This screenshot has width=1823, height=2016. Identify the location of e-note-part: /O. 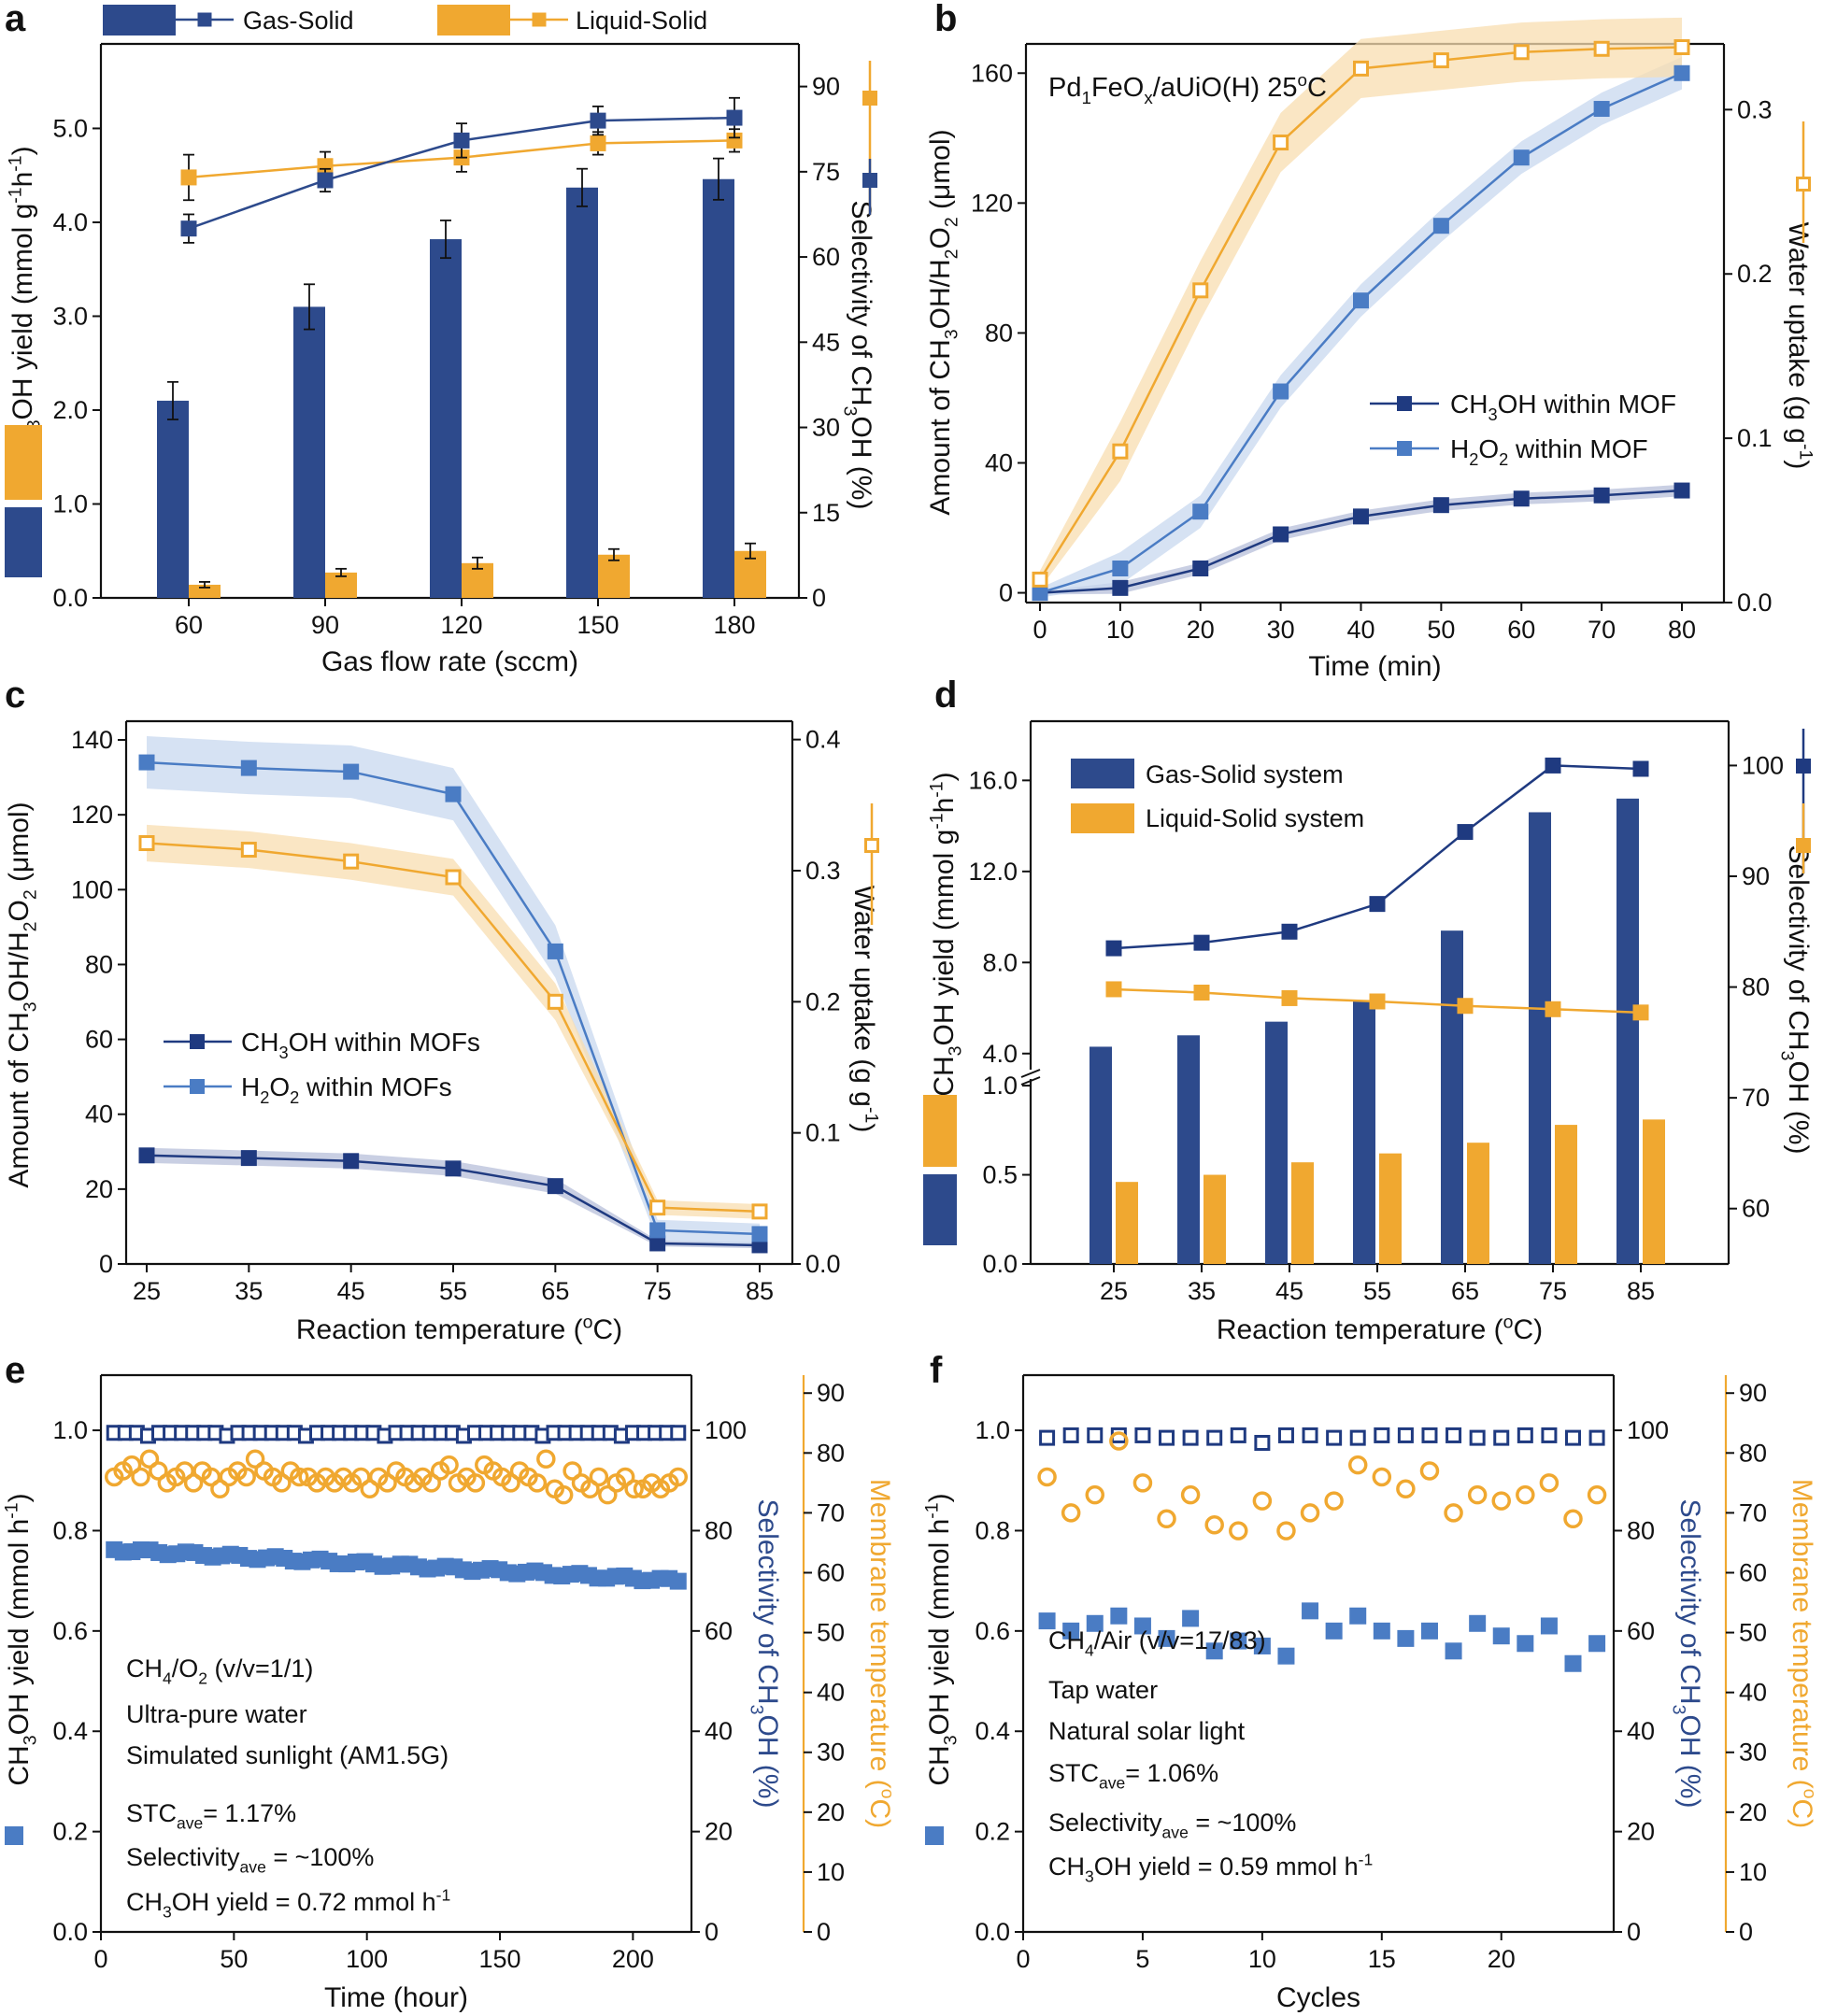
(185, 1668).